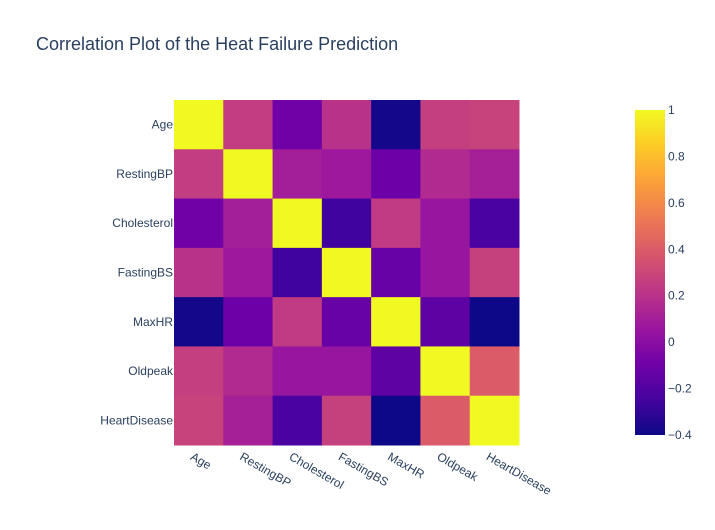 This screenshot has width=715, height=530. What do you see at coordinates (650, 272) in the screenshot?
I see `colorbar-gradient` at bounding box center [650, 272].